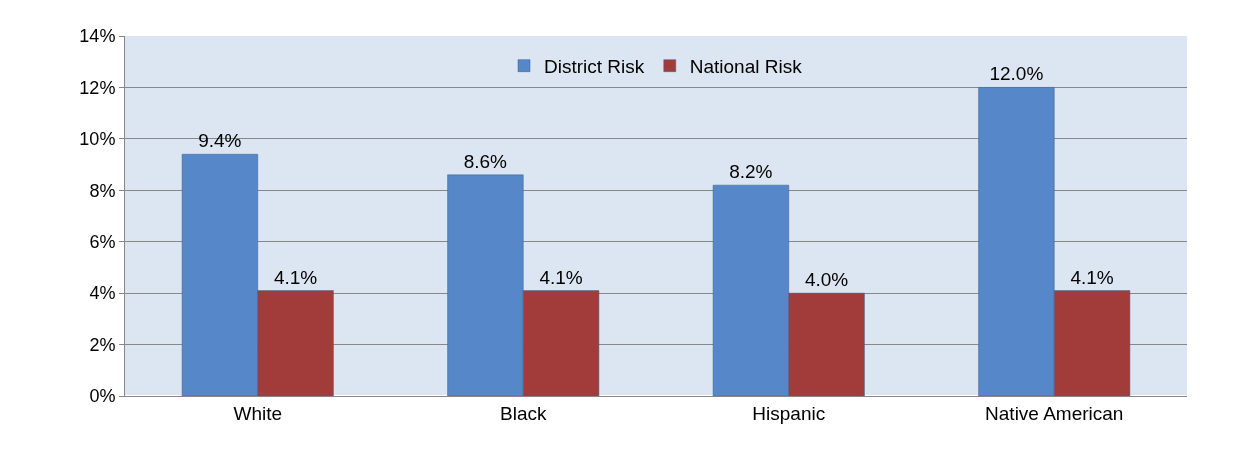 Image resolution: width=1246 pixels, height=472 pixels. Describe the element at coordinates (826, 280) in the screenshot. I see `data-label: 4.0%` at that location.